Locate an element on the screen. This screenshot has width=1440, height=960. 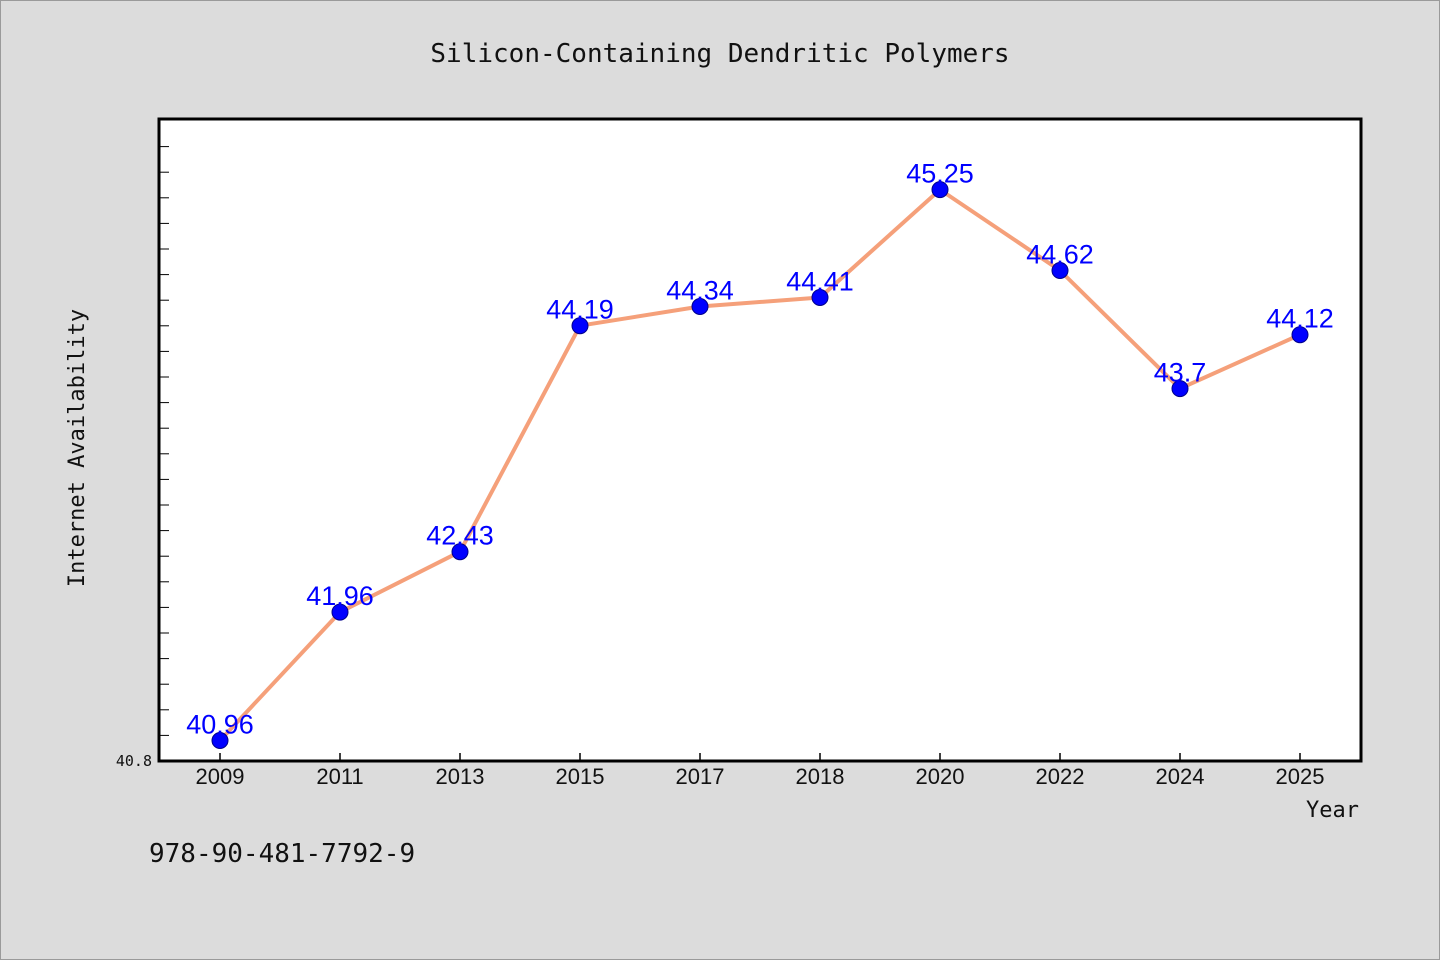
x-tick-label: 2024 is located at coordinates (1180, 776).